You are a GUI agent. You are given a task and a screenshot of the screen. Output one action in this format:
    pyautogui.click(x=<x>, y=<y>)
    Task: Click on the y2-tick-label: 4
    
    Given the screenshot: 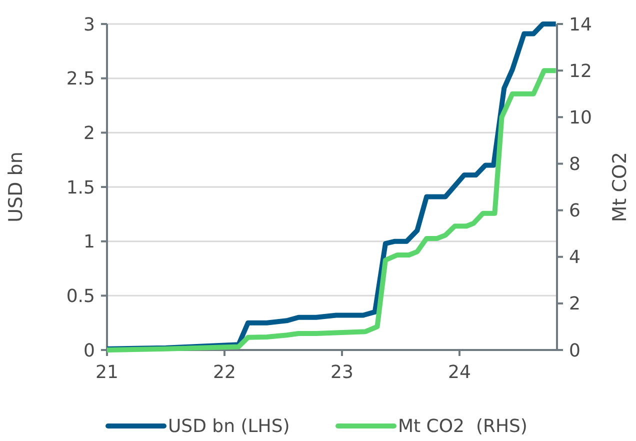 What is the action you would take?
    pyautogui.click(x=574, y=257)
    